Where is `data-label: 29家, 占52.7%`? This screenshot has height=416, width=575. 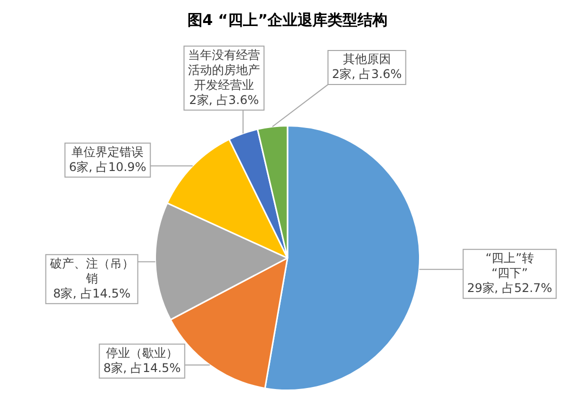 data-label: 29家, 占52.7% is located at coordinates (509, 287).